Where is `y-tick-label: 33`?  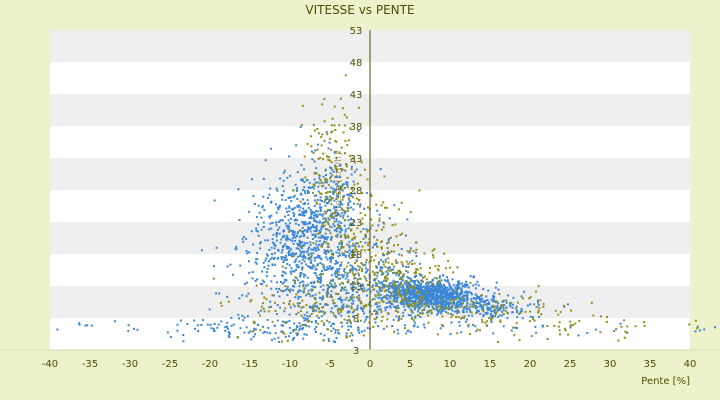
y-tick-label: 33 is located at coordinates (356, 159).